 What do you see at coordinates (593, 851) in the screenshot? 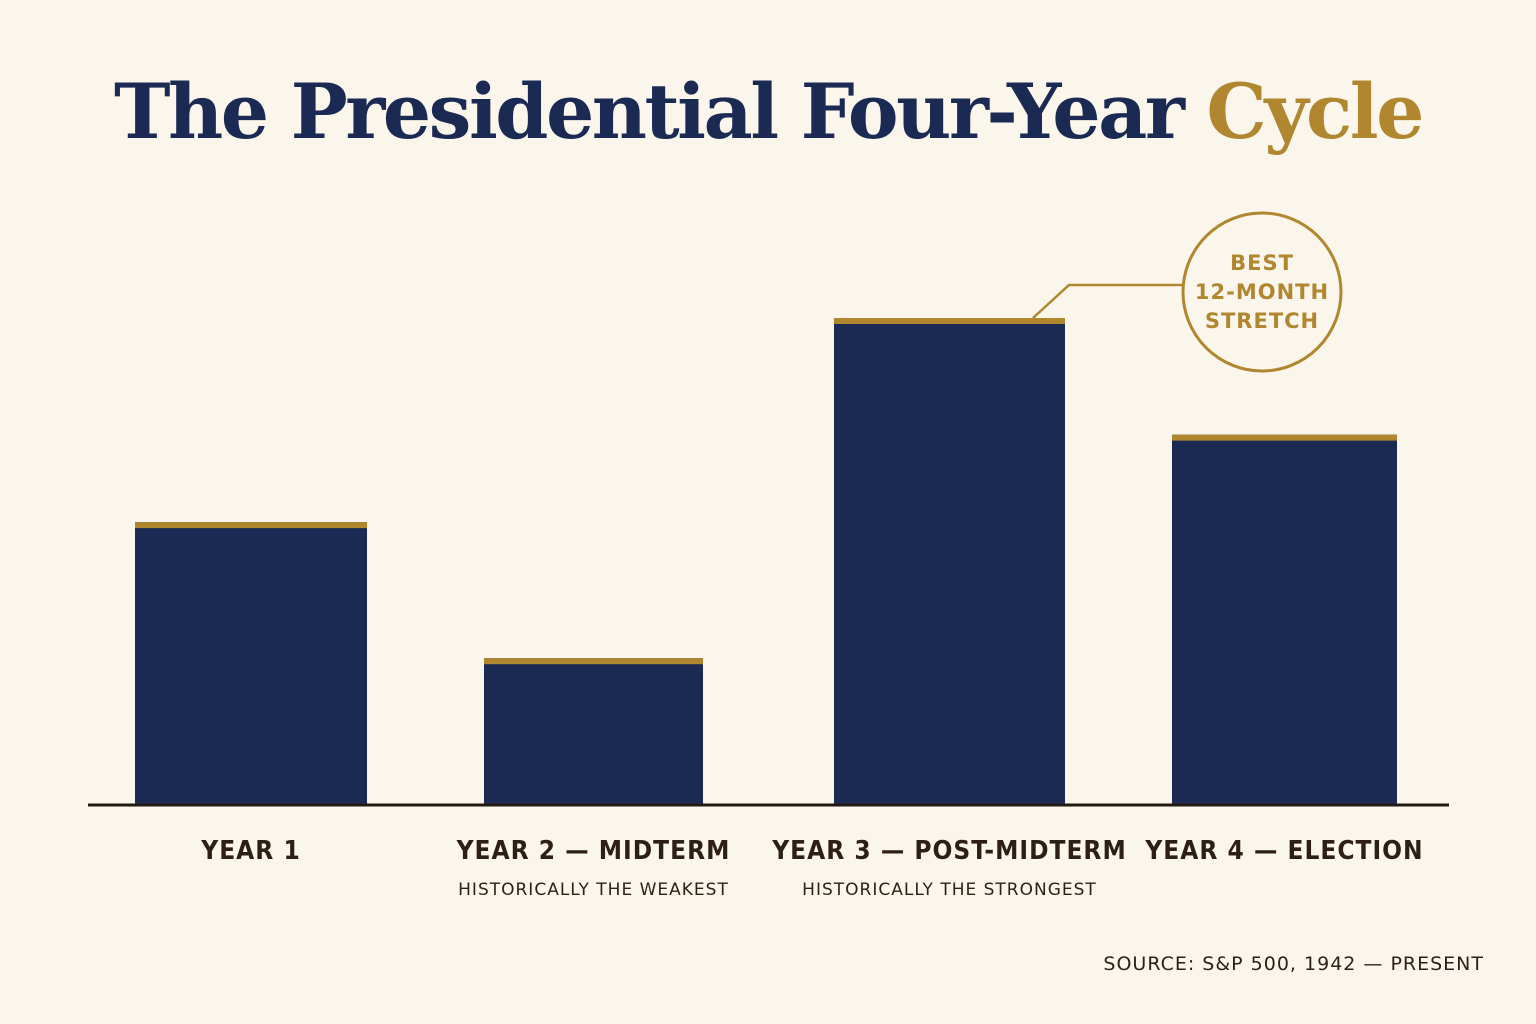
I see `x-tick-label-2: YEAR 2 — MIDTERM` at bounding box center [593, 851].